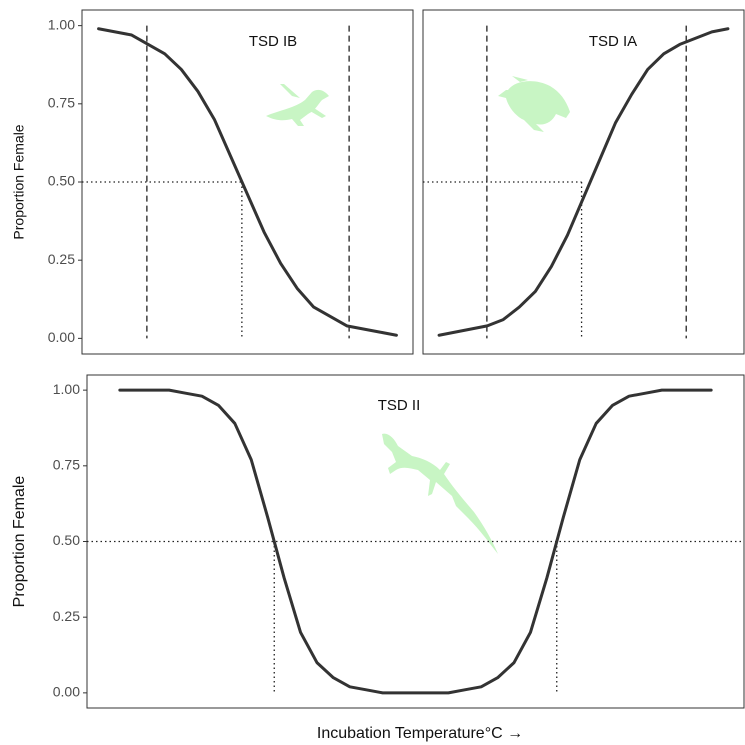 The height and width of the screenshot is (745, 745). Describe the element at coordinates (399, 405) in the screenshot. I see `panel-title: TSD II` at that location.